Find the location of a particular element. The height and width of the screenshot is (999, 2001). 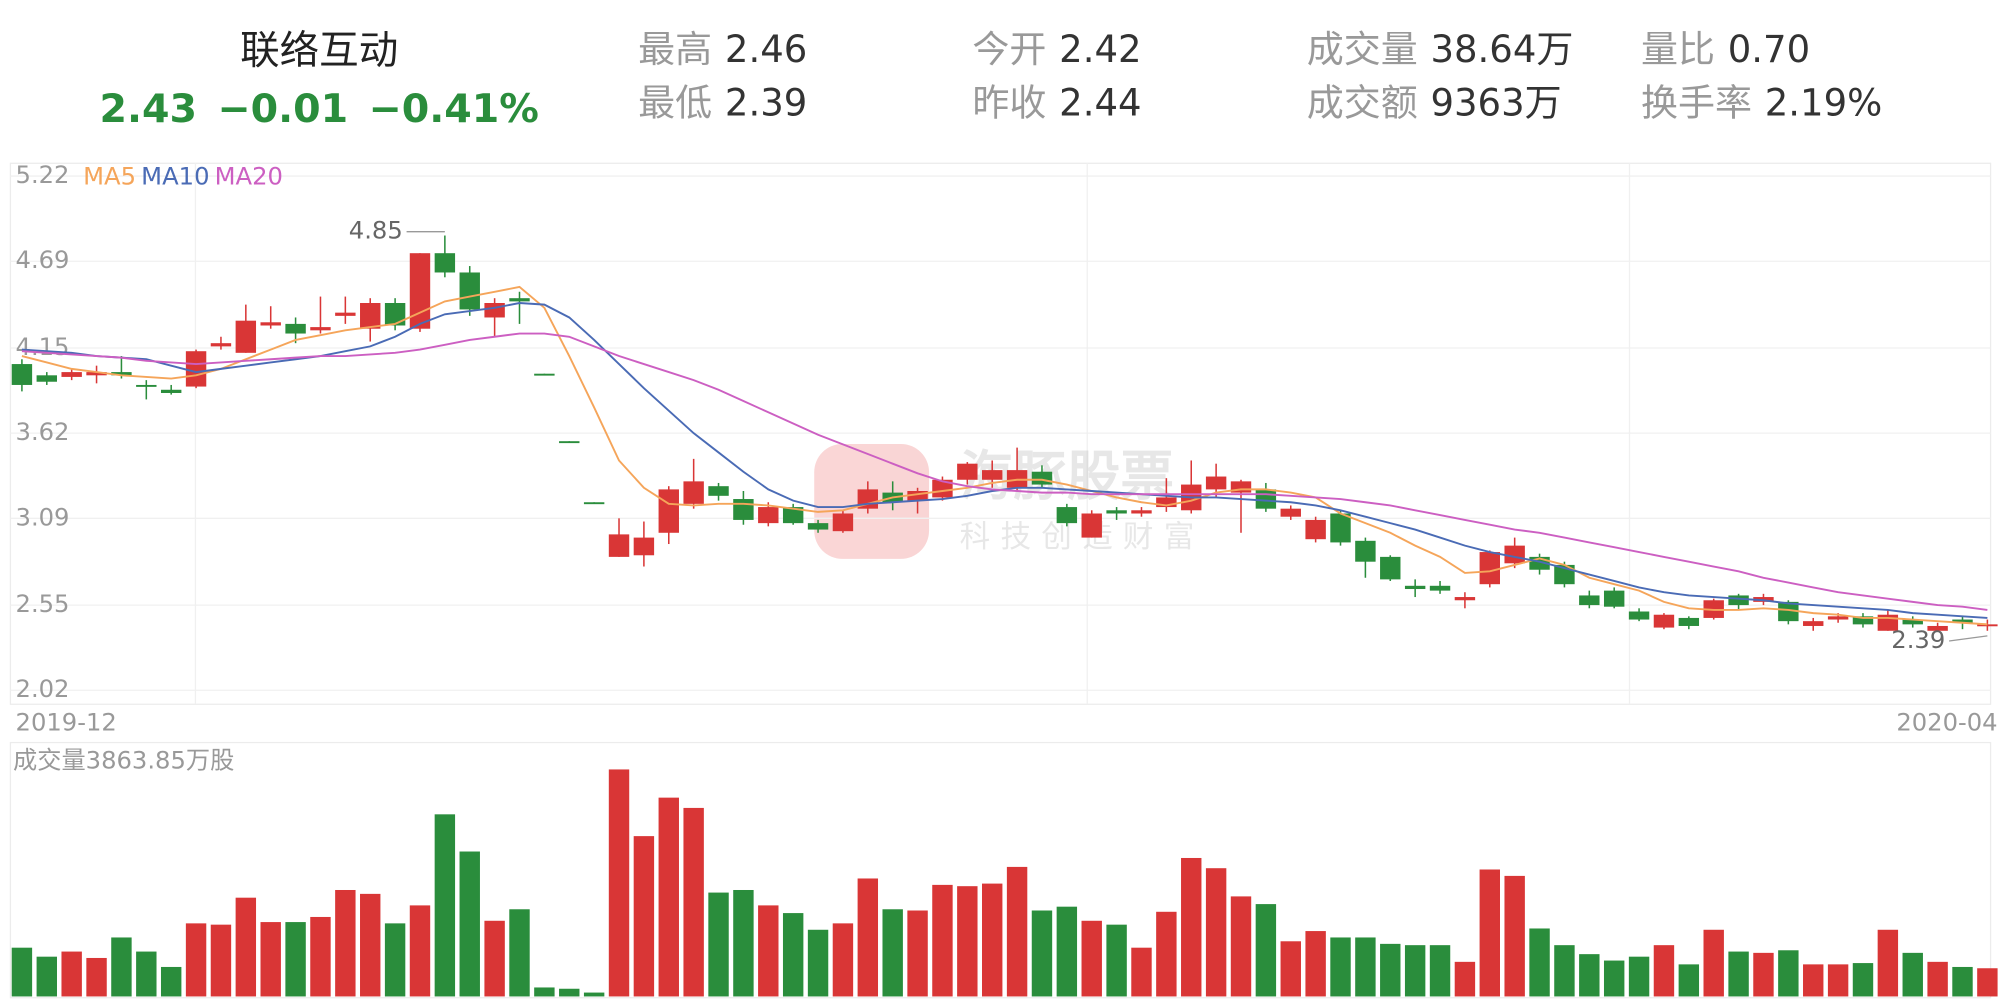

stat: 成交额 9363万 is located at coordinates (1434, 102).